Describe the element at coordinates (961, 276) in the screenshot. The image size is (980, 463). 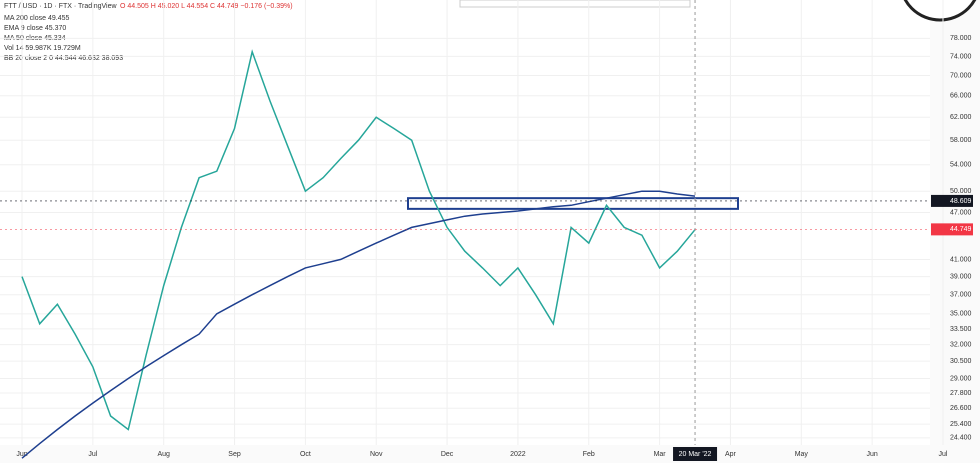
I see `y-tick-label: 39.000` at that location.